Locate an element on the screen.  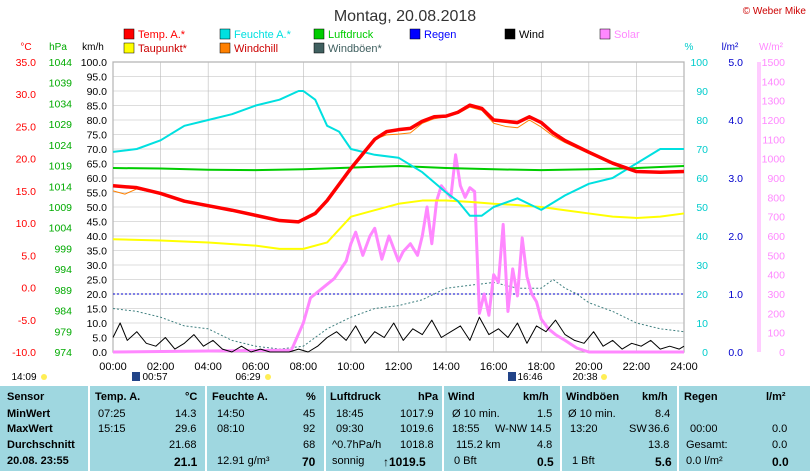
max-label: MaxWert is located at coordinates (30, 429).